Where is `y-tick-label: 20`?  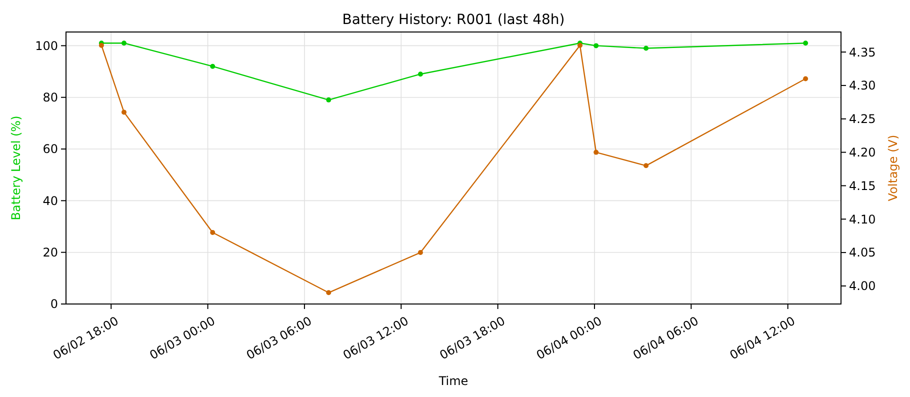 y-tick-label: 20 is located at coordinates (50, 253).